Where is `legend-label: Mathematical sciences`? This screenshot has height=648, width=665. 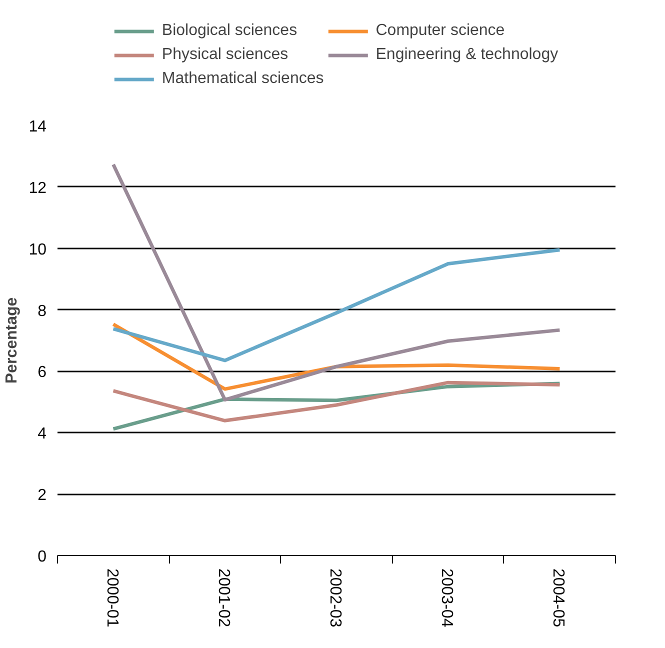 legend-label: Mathematical sciences is located at coordinates (243, 79).